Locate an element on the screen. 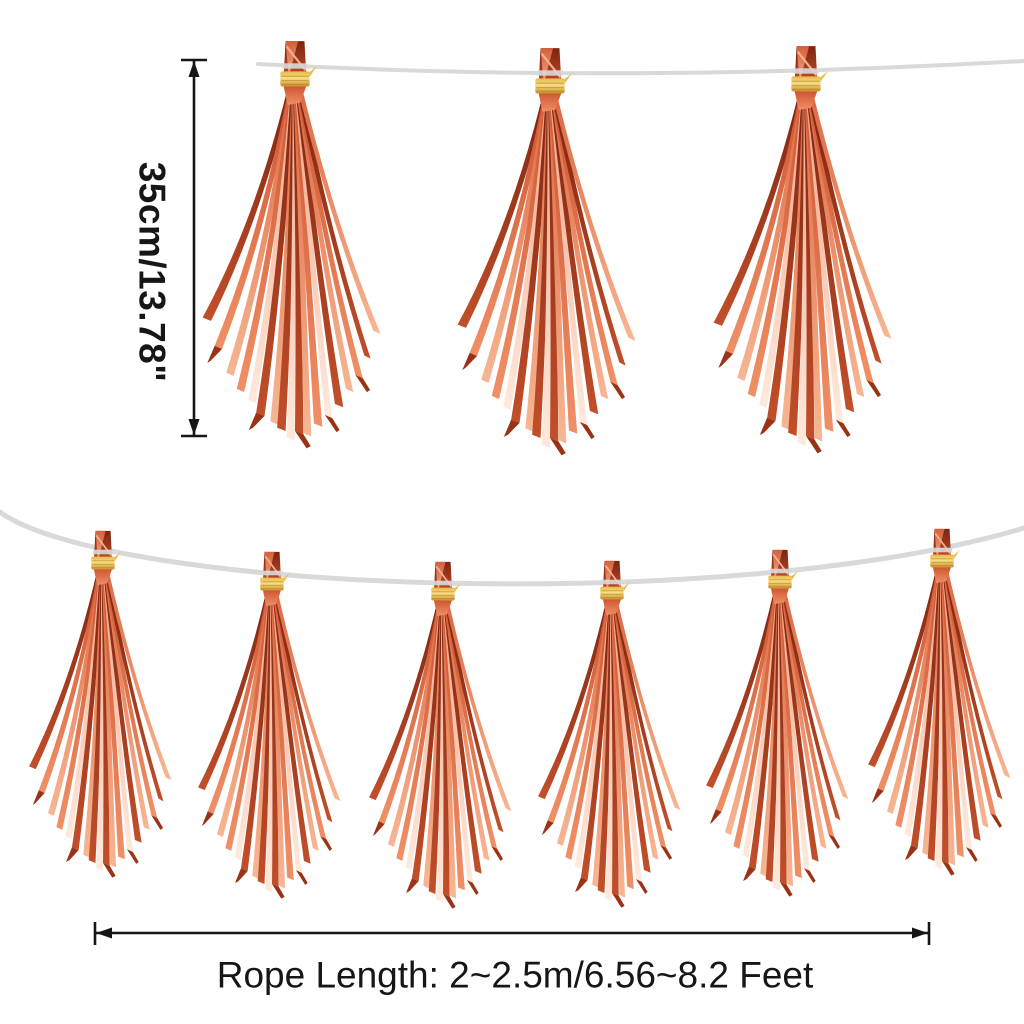 The image size is (1024, 1024). rope-length-arrow is located at coordinates (512, 933).